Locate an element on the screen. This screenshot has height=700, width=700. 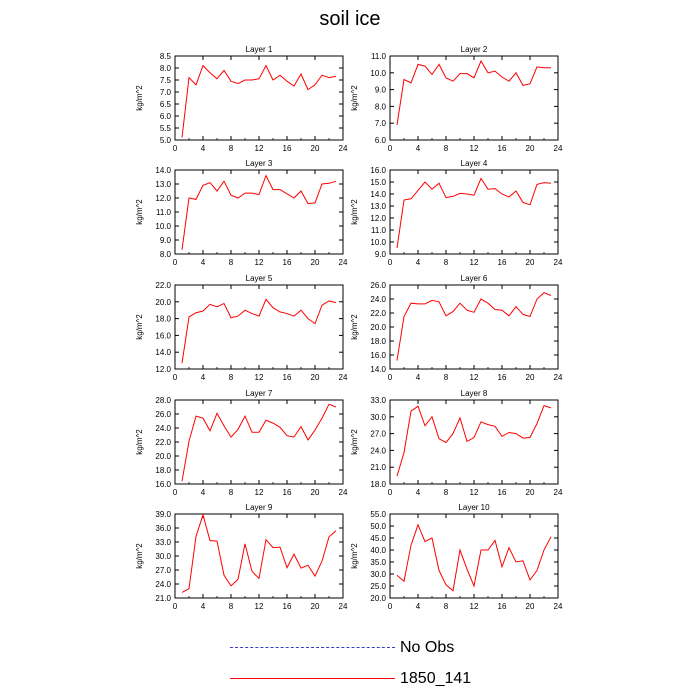
y-tick-label: 55.0 is located at coordinates (378, 514).